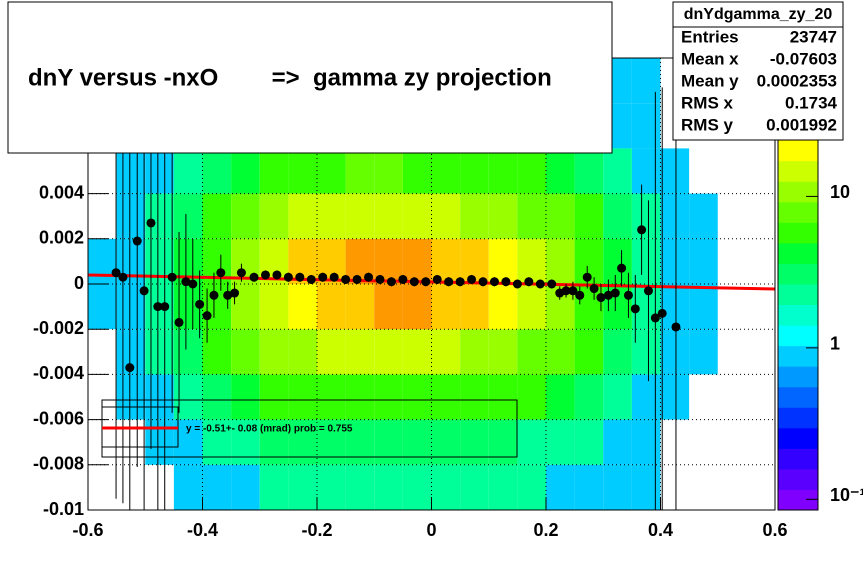 The height and width of the screenshot is (571, 863). I want to click on y-tick-label: 0.004, so click(61, 192).